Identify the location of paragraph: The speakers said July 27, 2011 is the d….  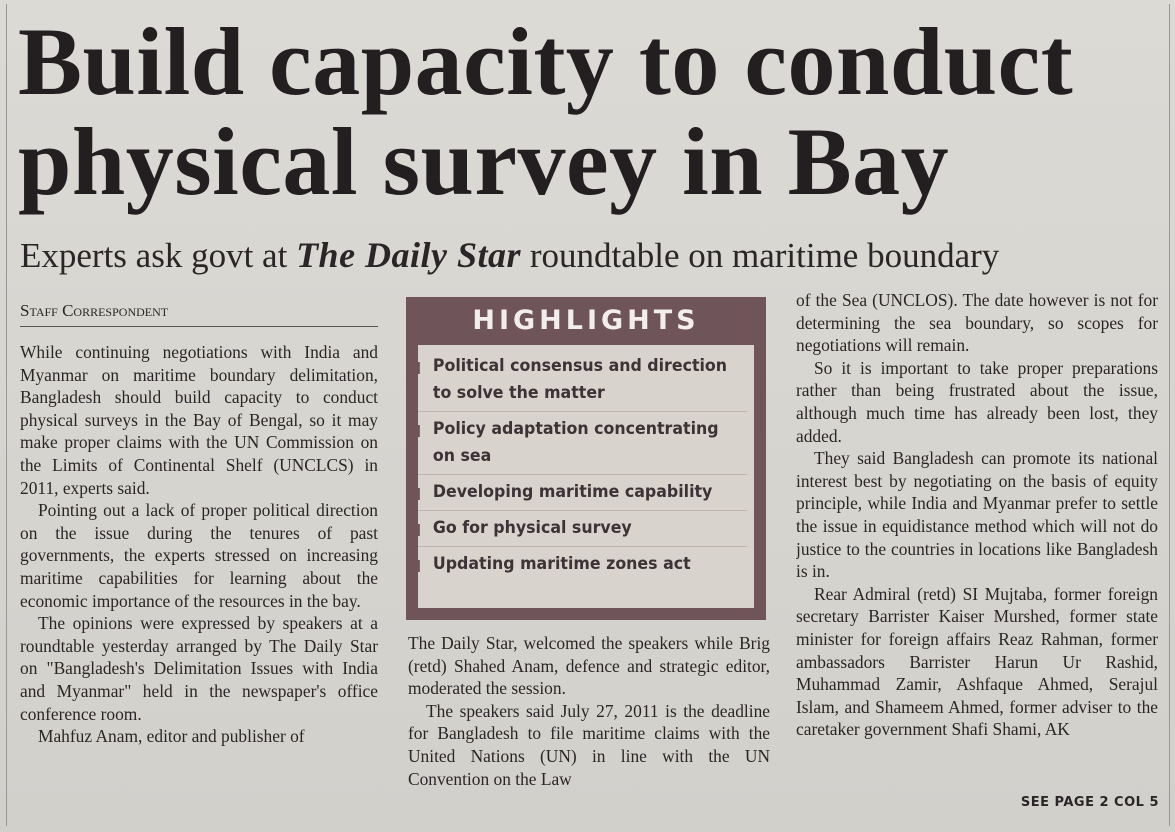
(589, 744).